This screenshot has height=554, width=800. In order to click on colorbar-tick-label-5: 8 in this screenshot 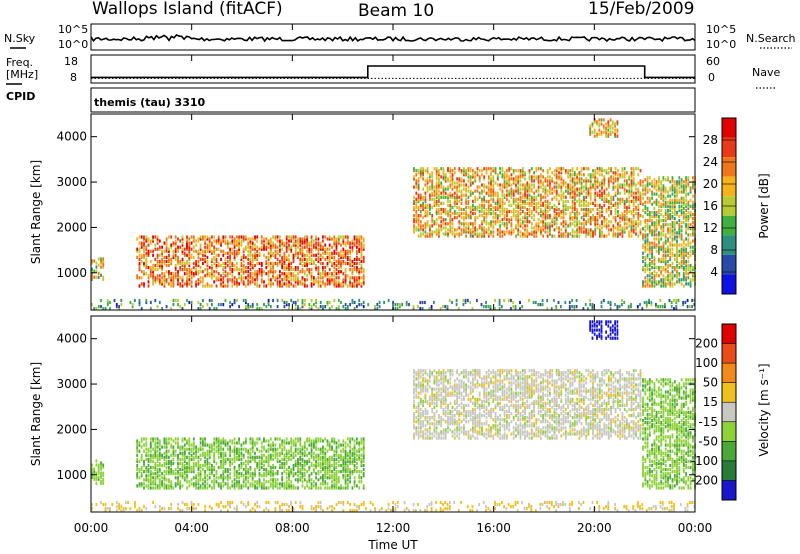, I will do `click(714, 250)`.